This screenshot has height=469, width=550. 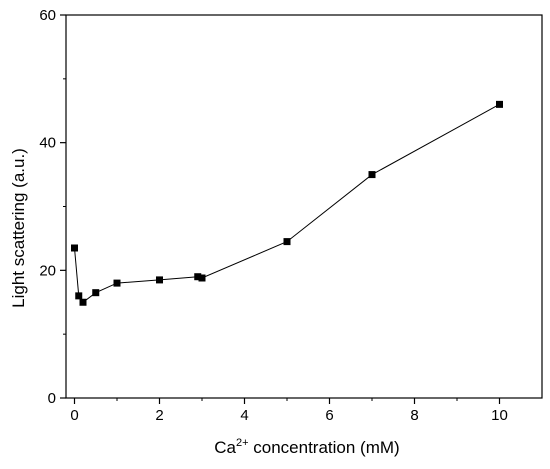 I want to click on x-axis-title: Ca2+ concentration (mM), so click(x=306, y=447).